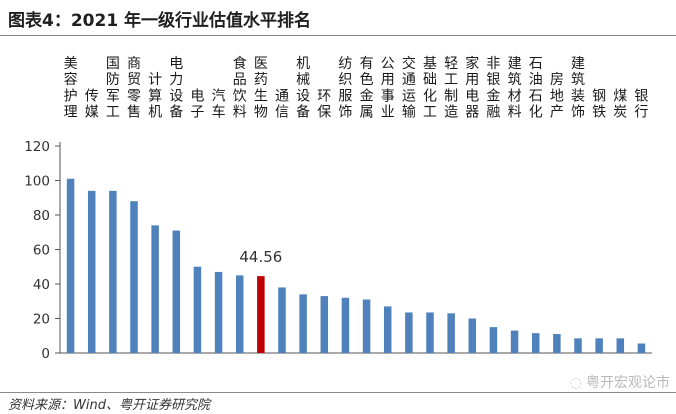 The image size is (676, 414). What do you see at coordinates (197, 104) in the screenshot?
I see `category-label: 电子` at bounding box center [197, 104].